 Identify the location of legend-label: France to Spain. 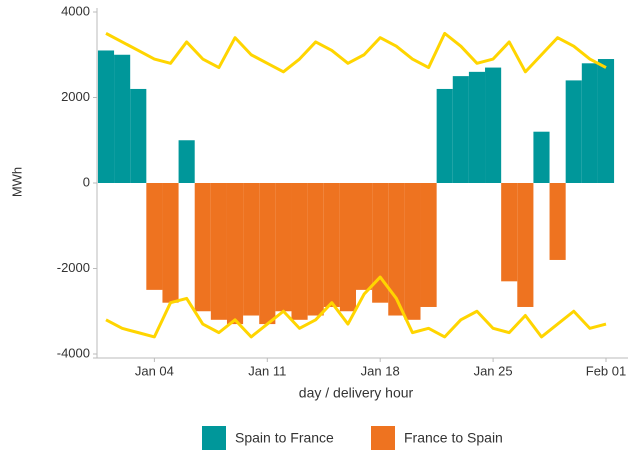
(453, 438).